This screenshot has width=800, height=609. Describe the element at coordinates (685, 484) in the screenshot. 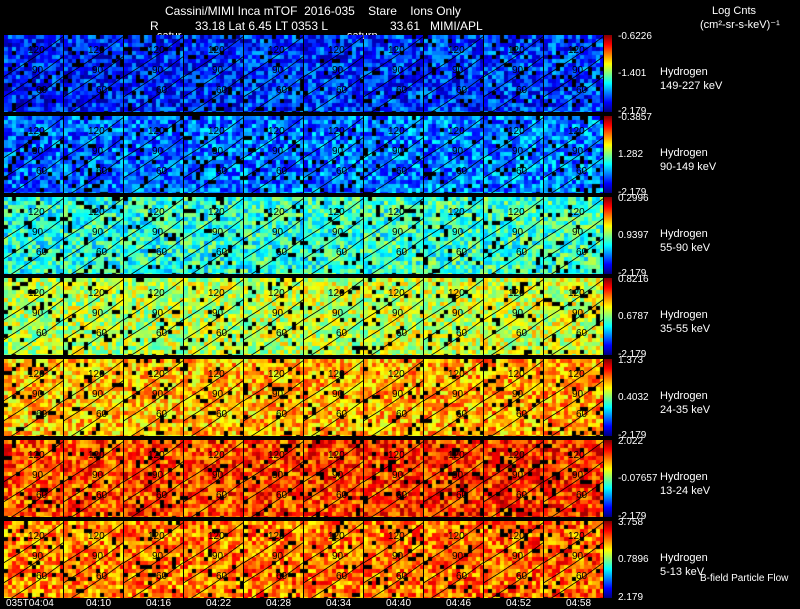

I see `channel-label: Hydrogen 13-24 keV` at that location.